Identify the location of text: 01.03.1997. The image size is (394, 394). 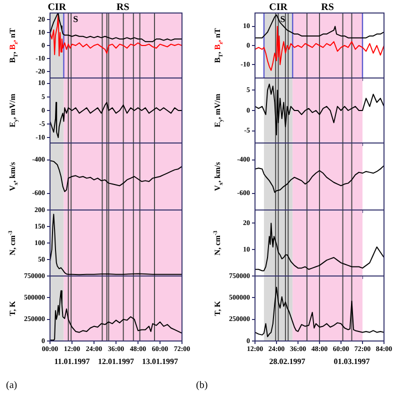
(352, 361).